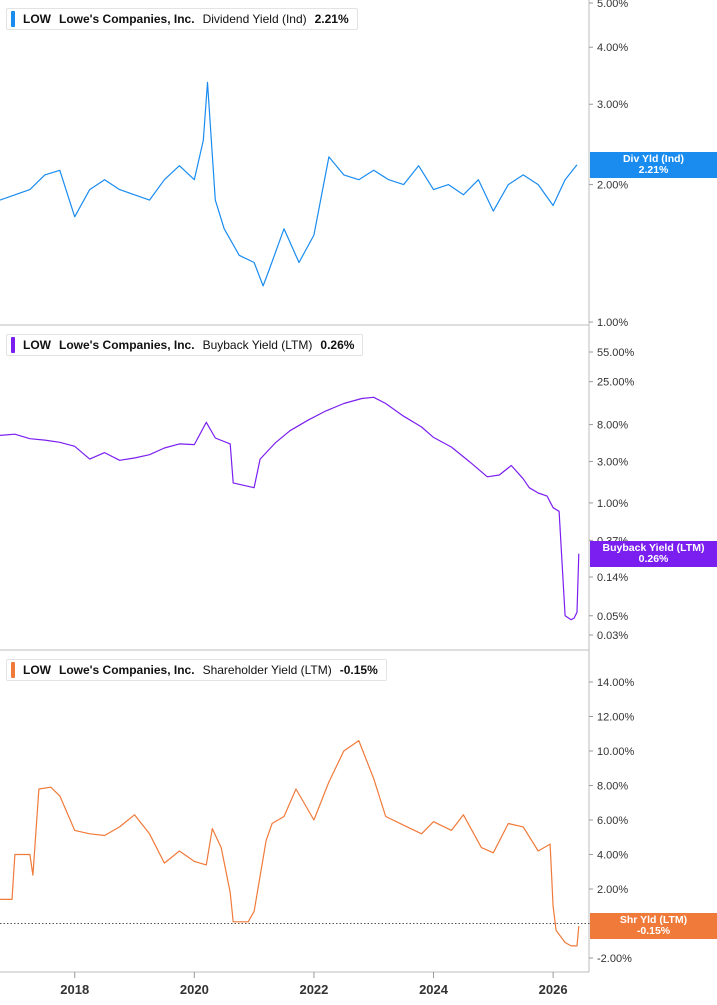  I want to click on last-value-flag-dividend: Div Yld (Ind) 2.21%, so click(653, 164).